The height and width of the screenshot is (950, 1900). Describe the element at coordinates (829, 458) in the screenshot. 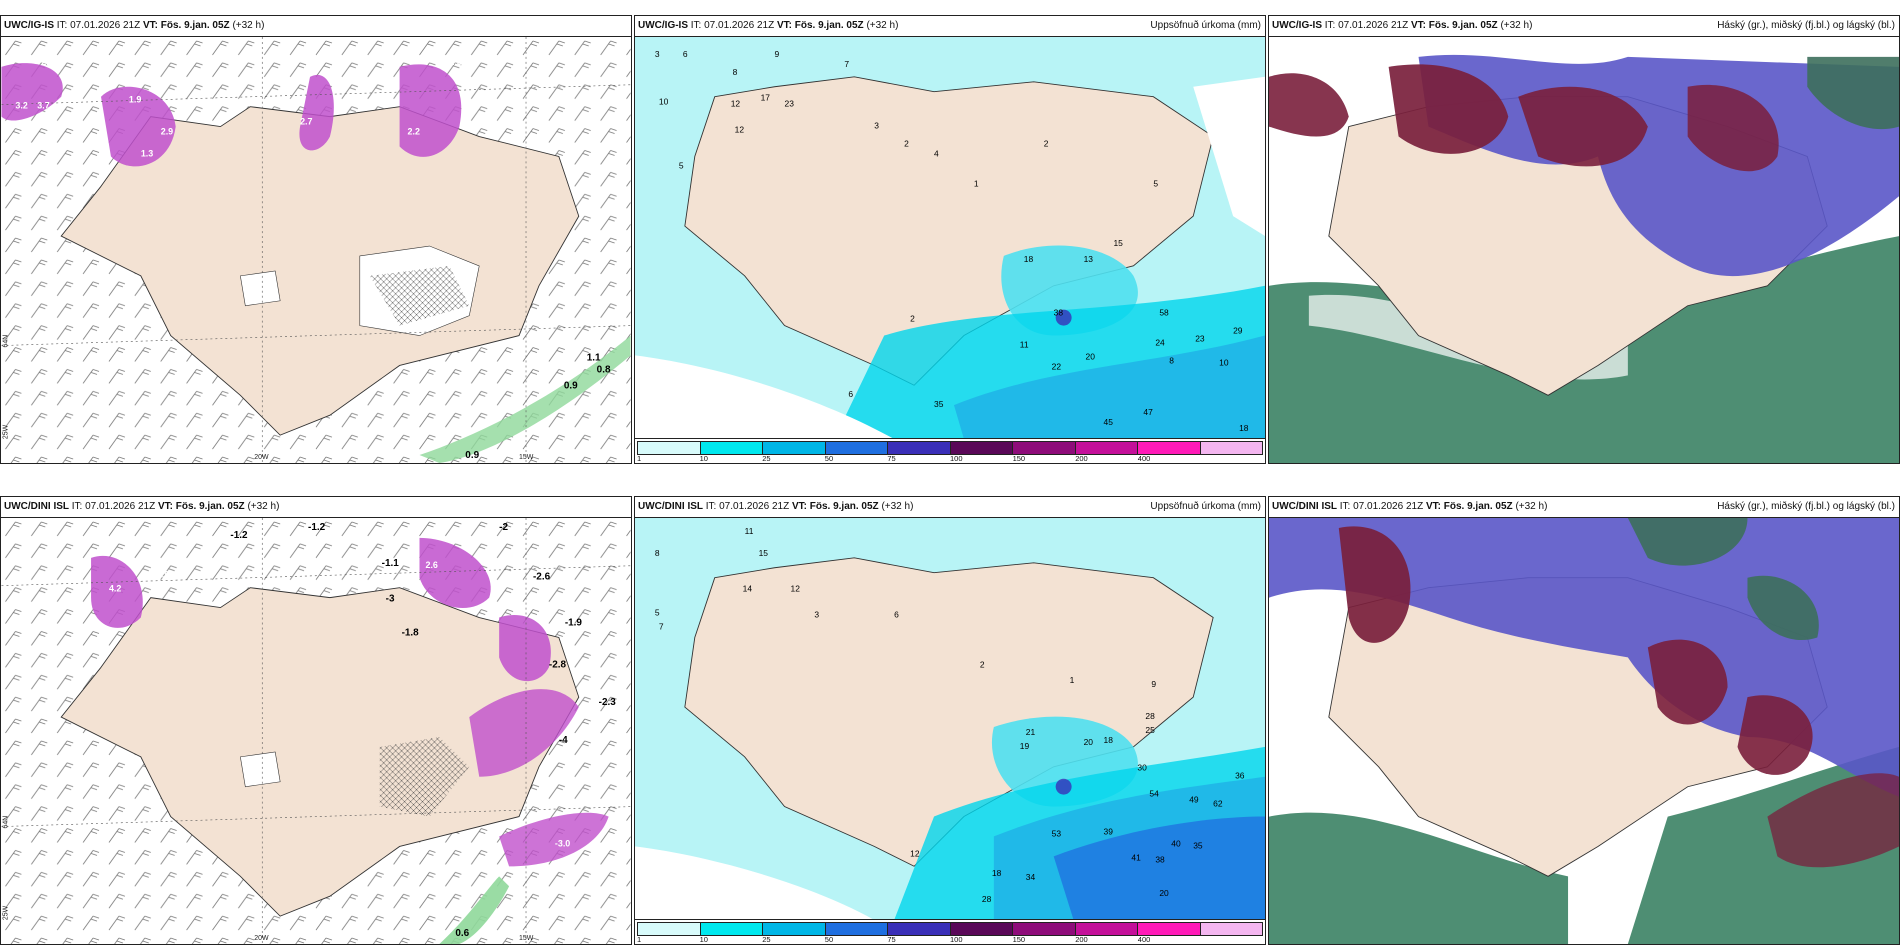

I see `colorbar-tick-label: 50` at that location.